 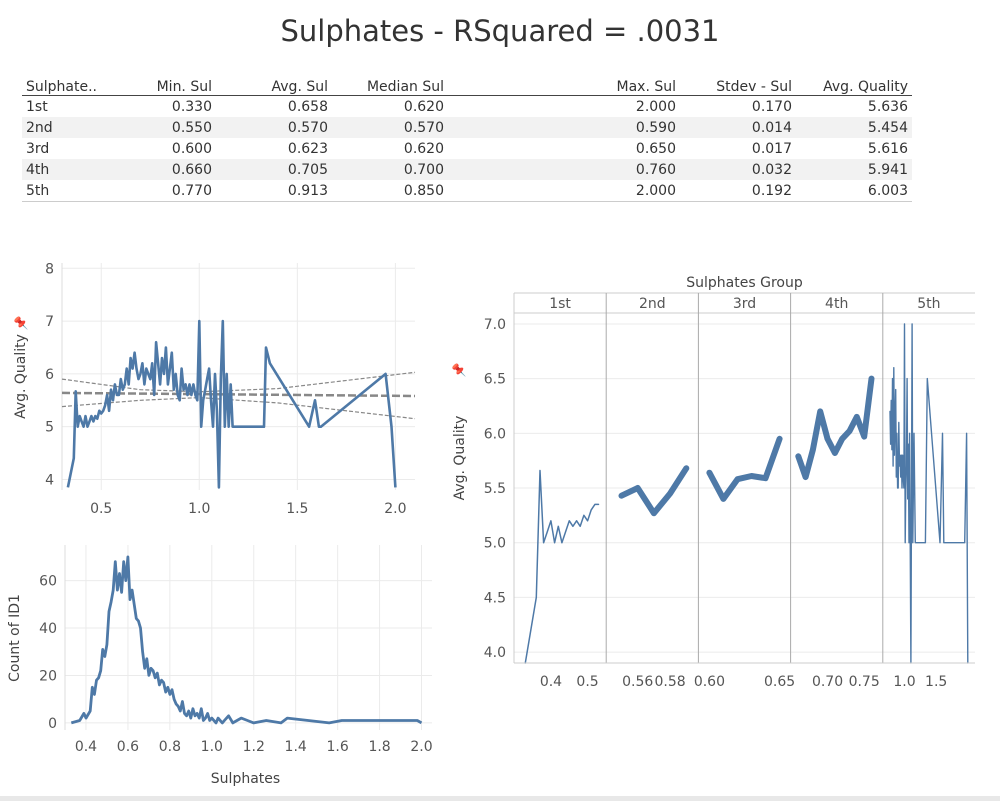 I want to click on y-tick-label: 6.5, so click(x=495, y=380).